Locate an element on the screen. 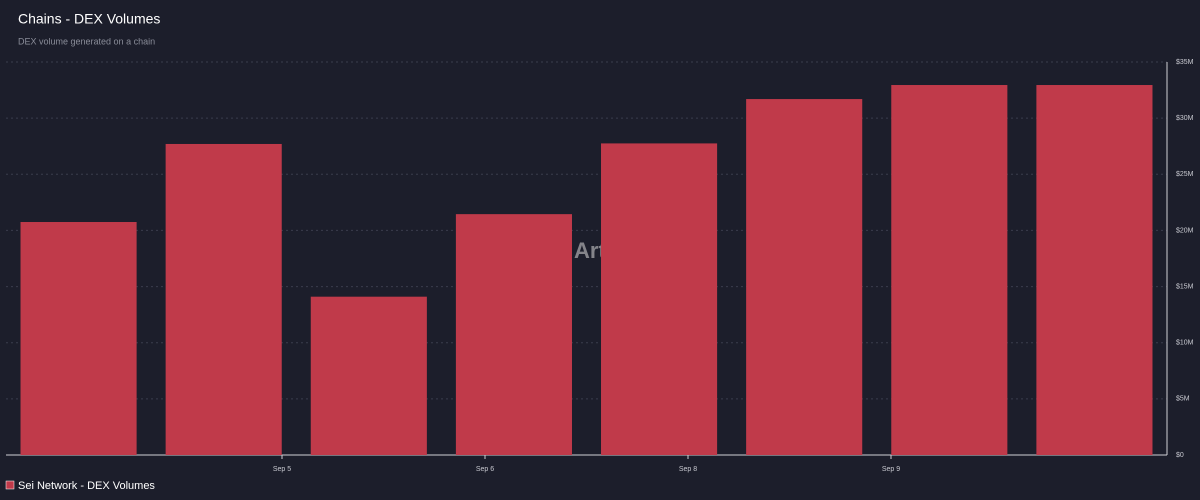  y-tick-label: $20M is located at coordinates (1185, 230).